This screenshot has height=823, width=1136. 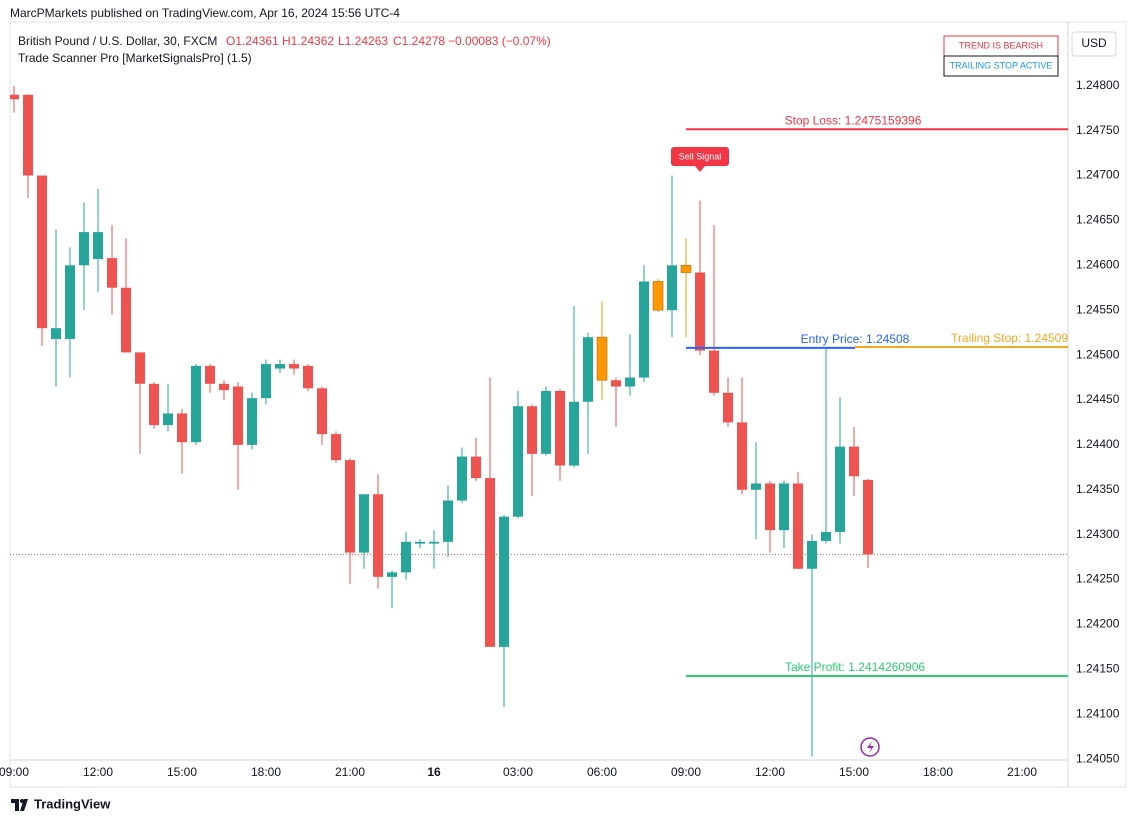 I want to click on y-tick-label: 1.24150, so click(x=1098, y=668).